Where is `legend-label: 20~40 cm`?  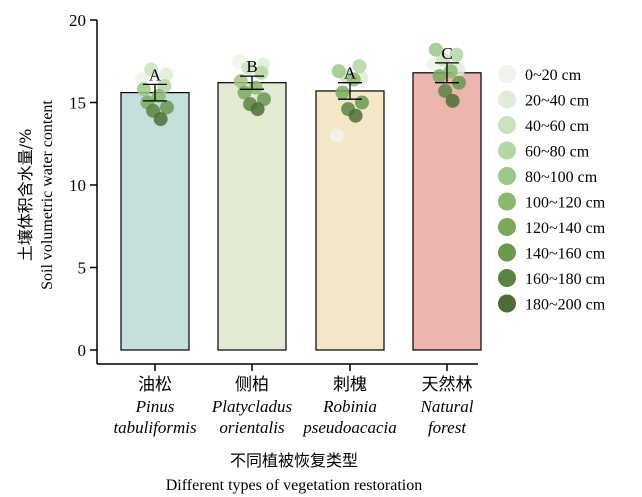
legend-label: 20~40 cm is located at coordinates (557, 101).